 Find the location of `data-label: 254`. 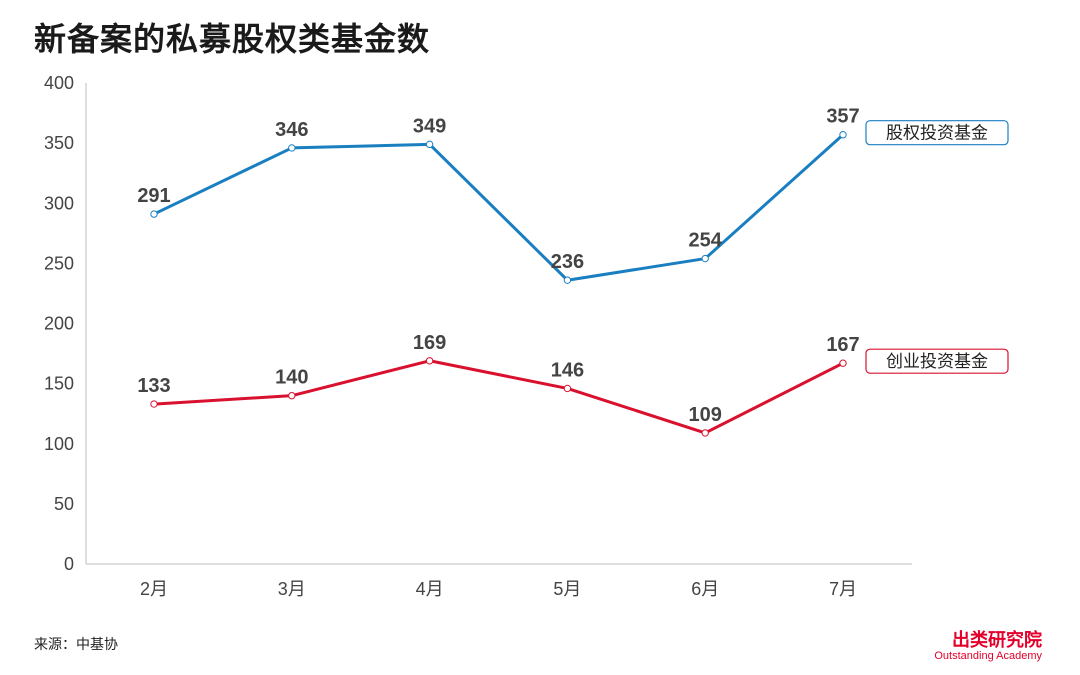

data-label: 254 is located at coordinates (706, 241).